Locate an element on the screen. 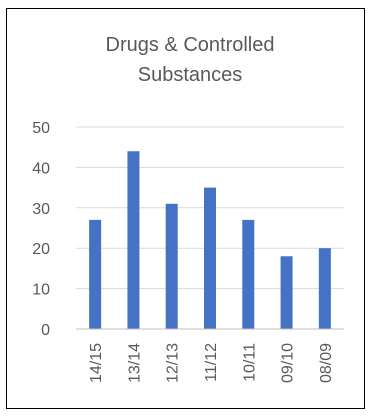  y-tick-label: 10 is located at coordinates (41, 290).